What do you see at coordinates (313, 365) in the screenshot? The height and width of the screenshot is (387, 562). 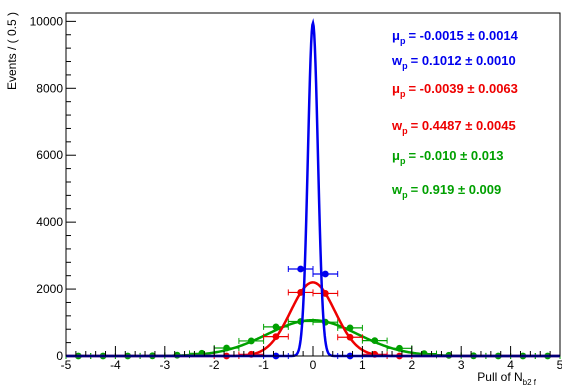 I see `x-tick-label: 0` at bounding box center [313, 365].